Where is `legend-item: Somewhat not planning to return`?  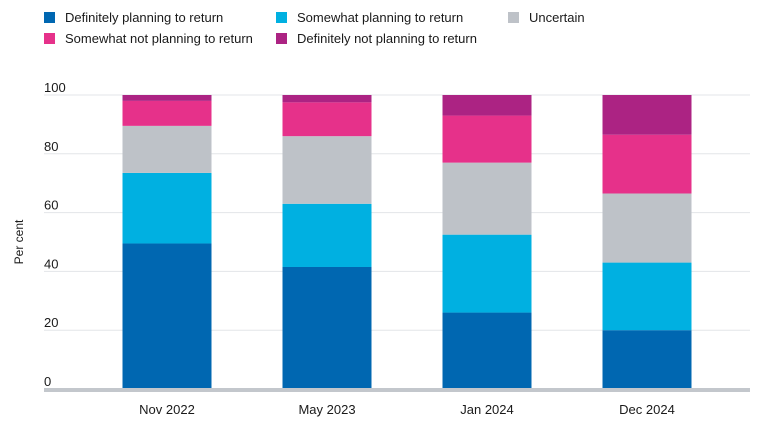 legend-item: Somewhat not planning to return is located at coordinates (148, 38).